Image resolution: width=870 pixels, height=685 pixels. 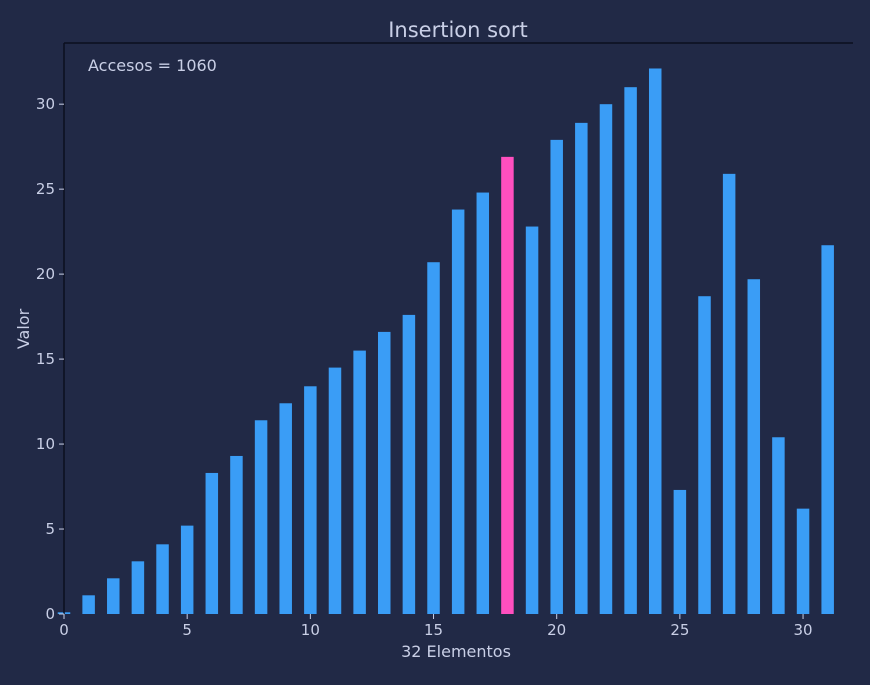 I want to click on x-ticks: 0 5 10 15 20 25 30, so click(x=436, y=626).